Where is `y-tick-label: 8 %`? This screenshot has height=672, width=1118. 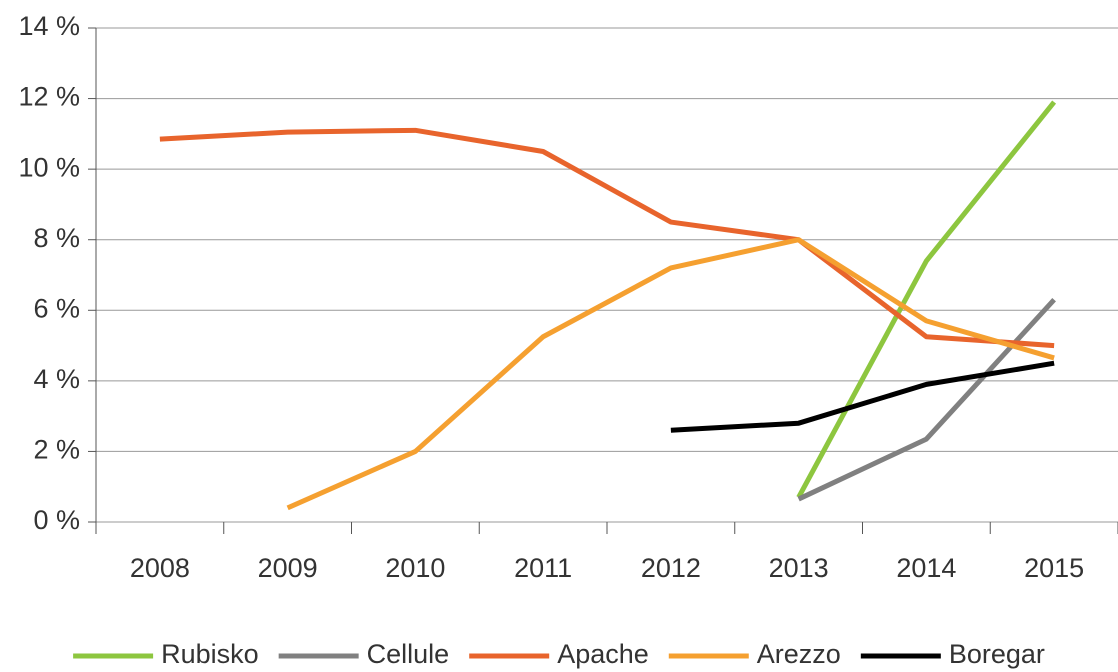
y-tick-label: 8 % is located at coordinates (56, 238).